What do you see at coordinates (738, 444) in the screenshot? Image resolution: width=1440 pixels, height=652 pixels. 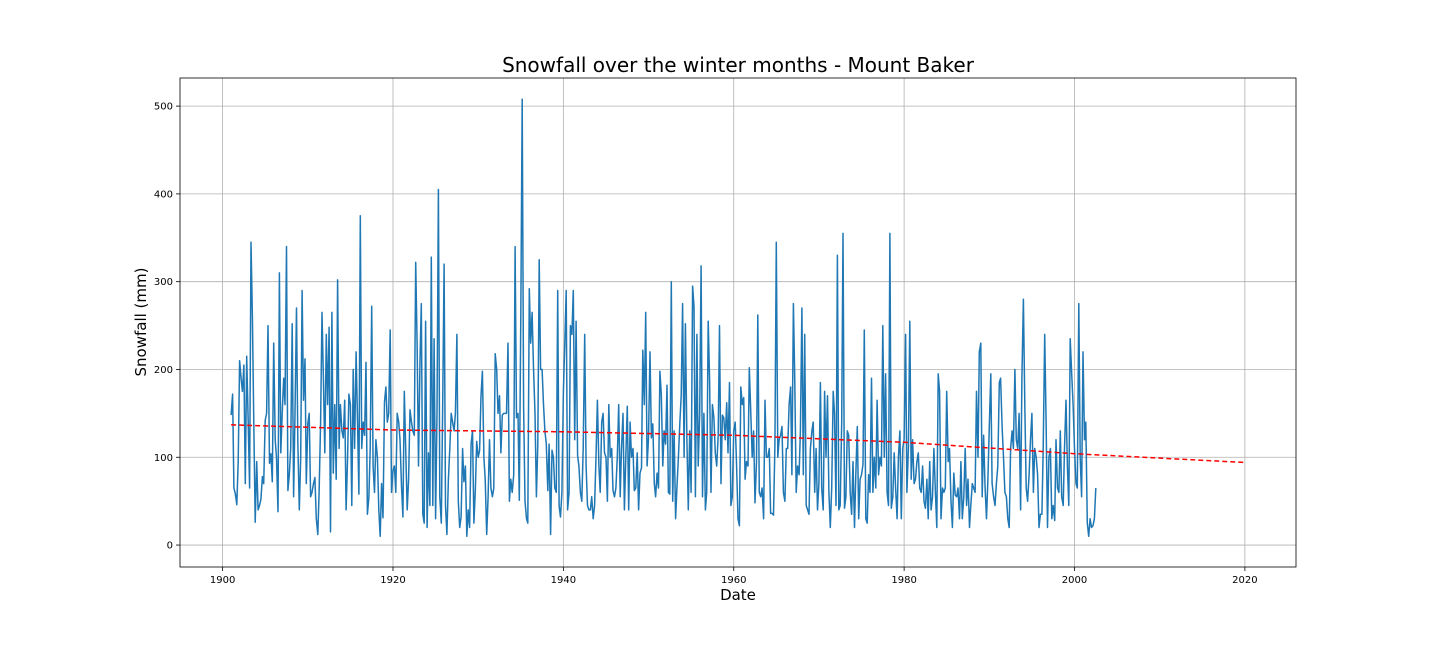 I see `trend-line` at bounding box center [738, 444].